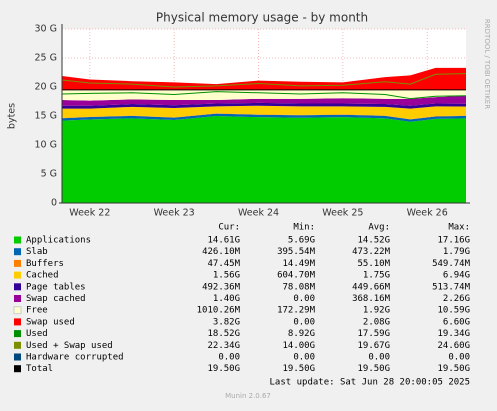 The image size is (497, 411). I want to click on x-tick-label: Week 22, so click(89, 213).